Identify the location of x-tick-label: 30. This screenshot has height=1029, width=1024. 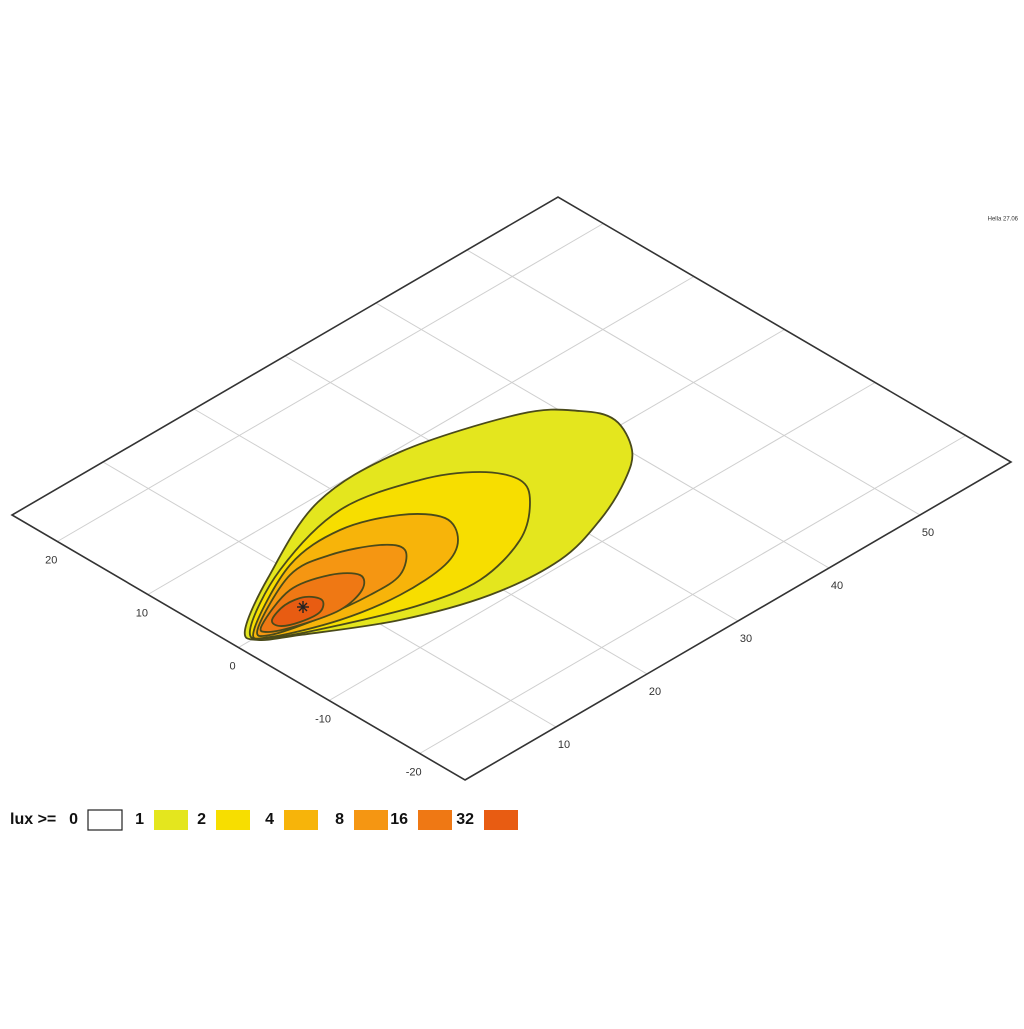
(746, 639).